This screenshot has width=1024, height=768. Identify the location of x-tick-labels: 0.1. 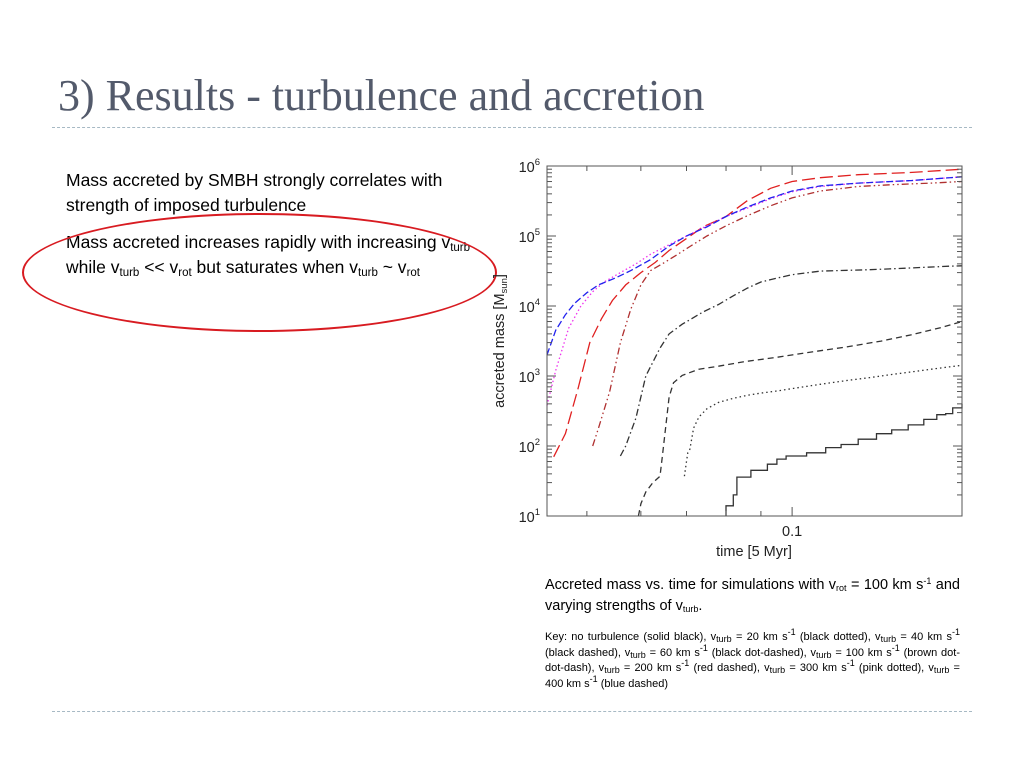
(792, 532).